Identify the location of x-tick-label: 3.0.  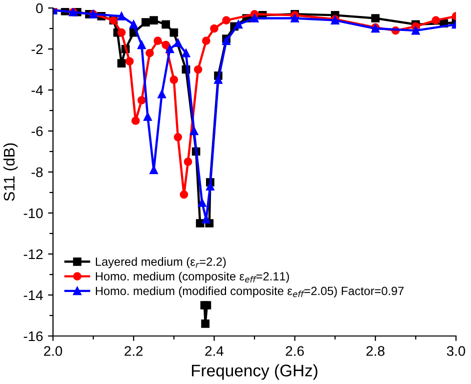
(456, 351).